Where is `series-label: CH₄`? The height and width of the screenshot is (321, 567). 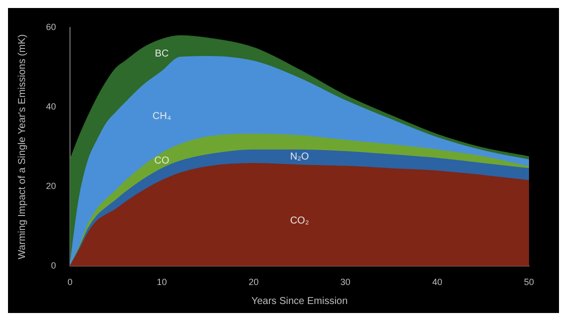
series-label: CH₄ is located at coordinates (162, 116).